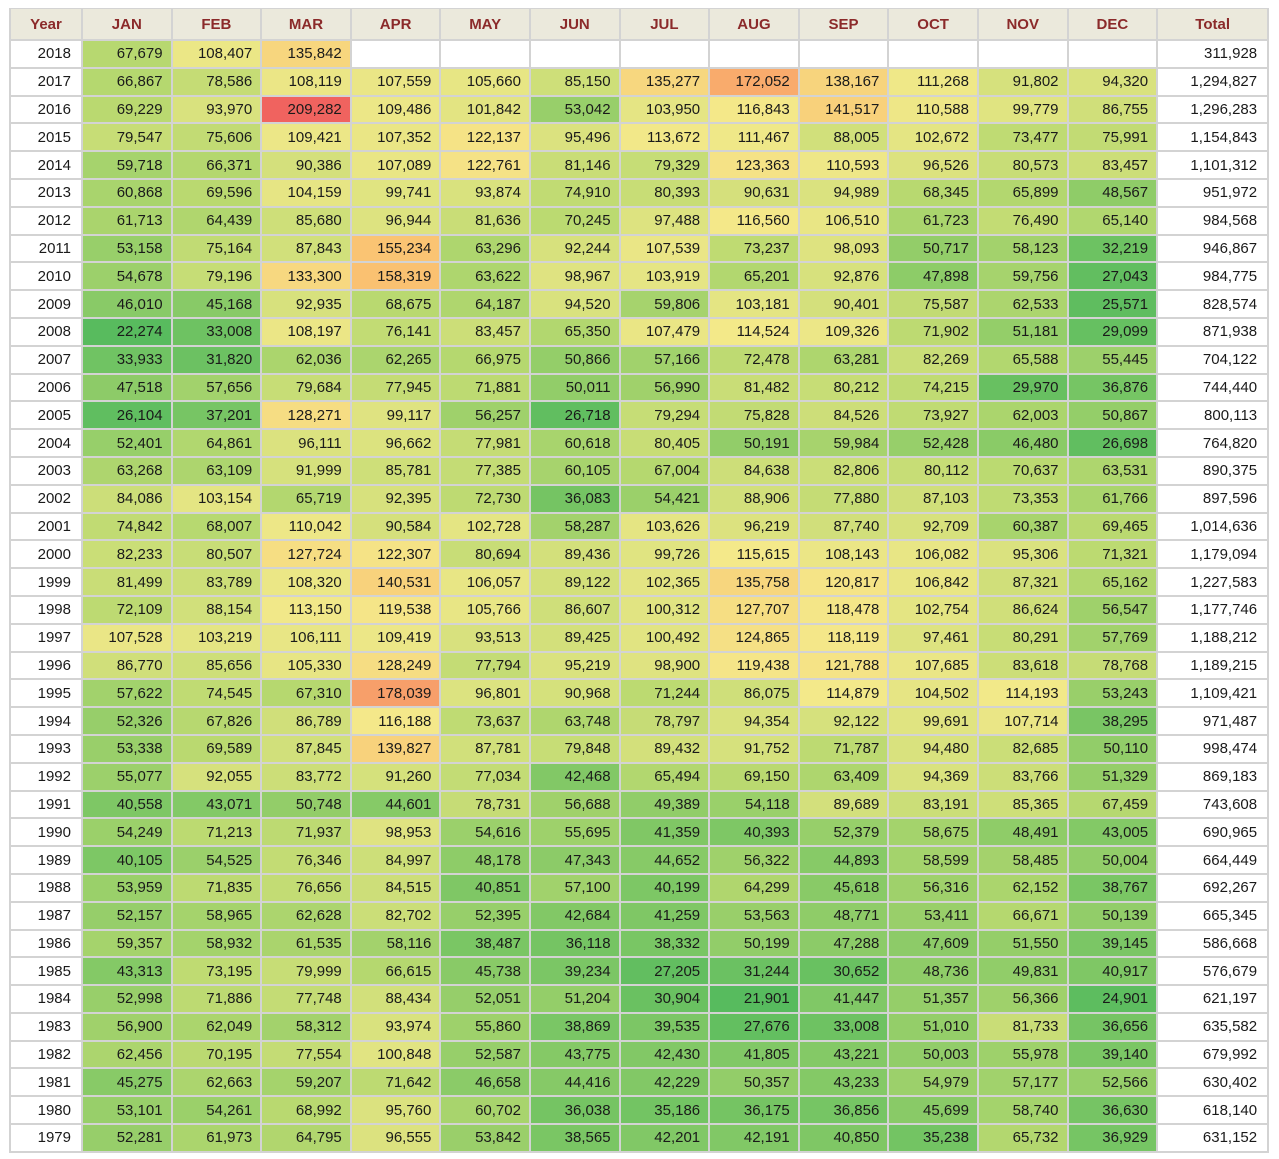  Describe the element at coordinates (486, 360) in the screenshot. I see `heatmap-cell-may: 66,975` at that location.